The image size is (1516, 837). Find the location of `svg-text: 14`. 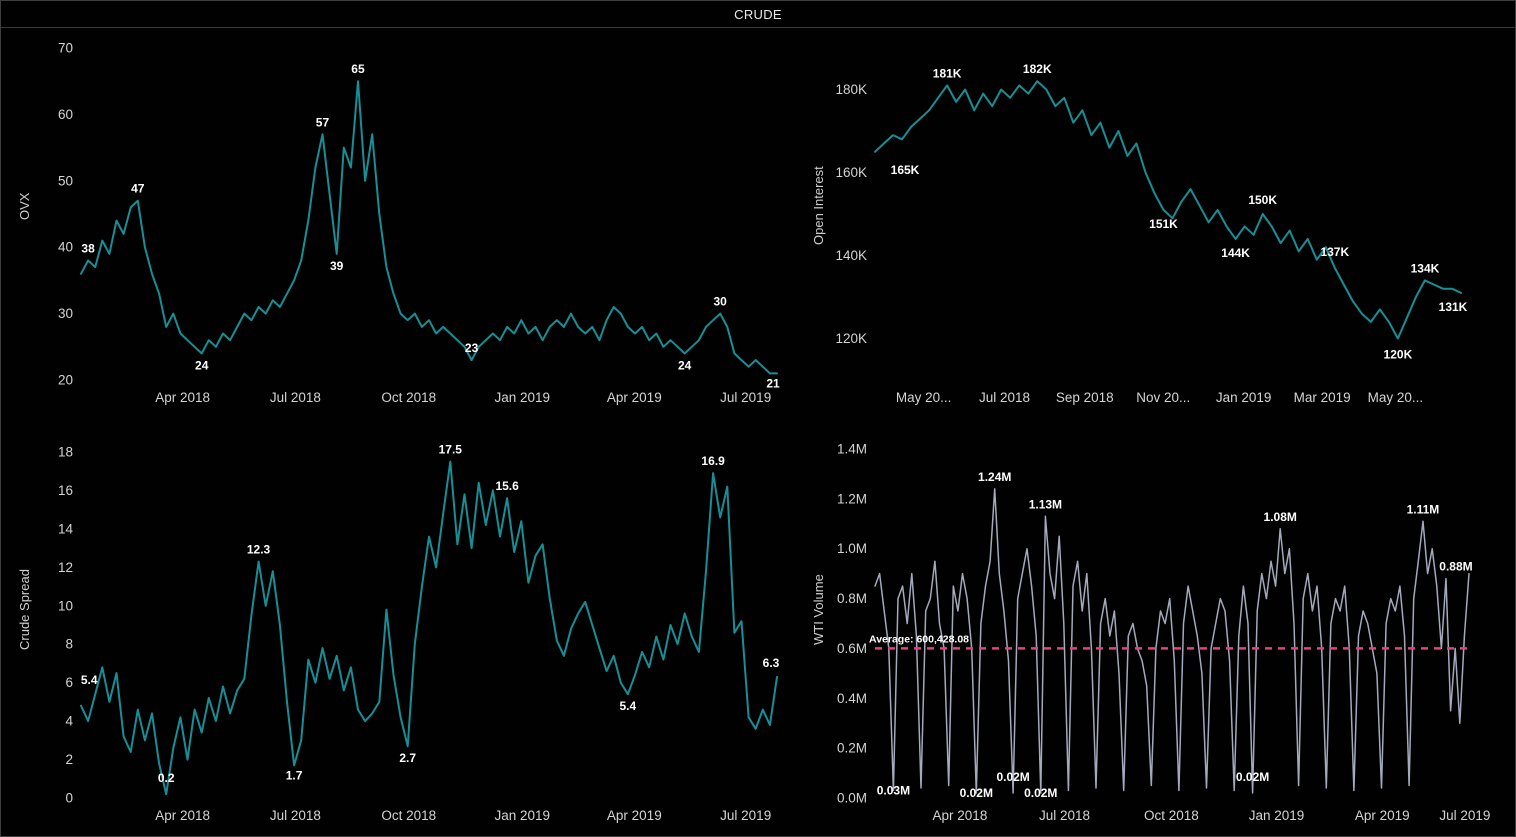

svg-text: 14 is located at coordinates (66, 528).